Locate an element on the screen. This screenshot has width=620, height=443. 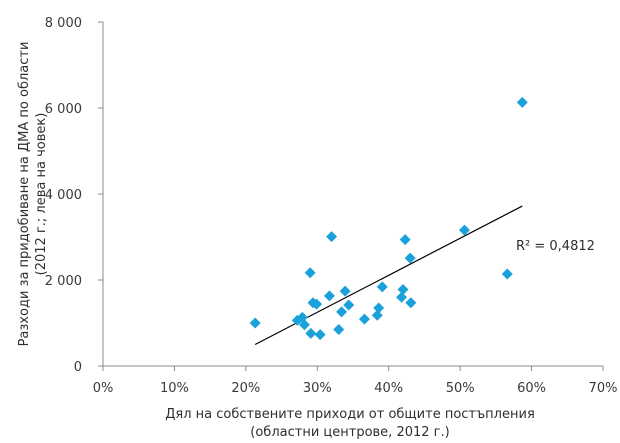
y-tick-label: 4 000 is located at coordinates (63, 195).